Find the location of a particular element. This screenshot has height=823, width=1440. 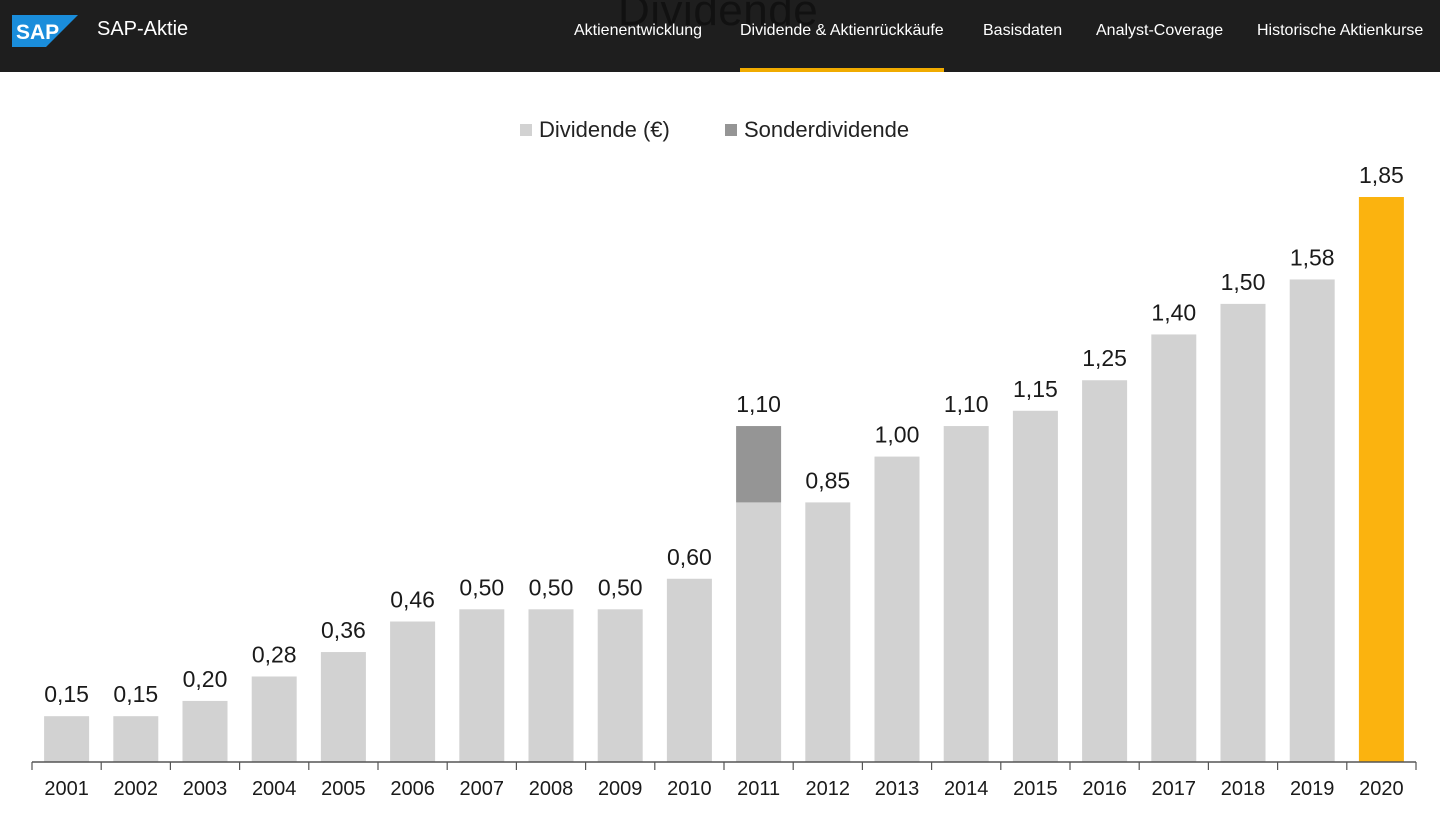

bar-2006 is located at coordinates (413, 691).